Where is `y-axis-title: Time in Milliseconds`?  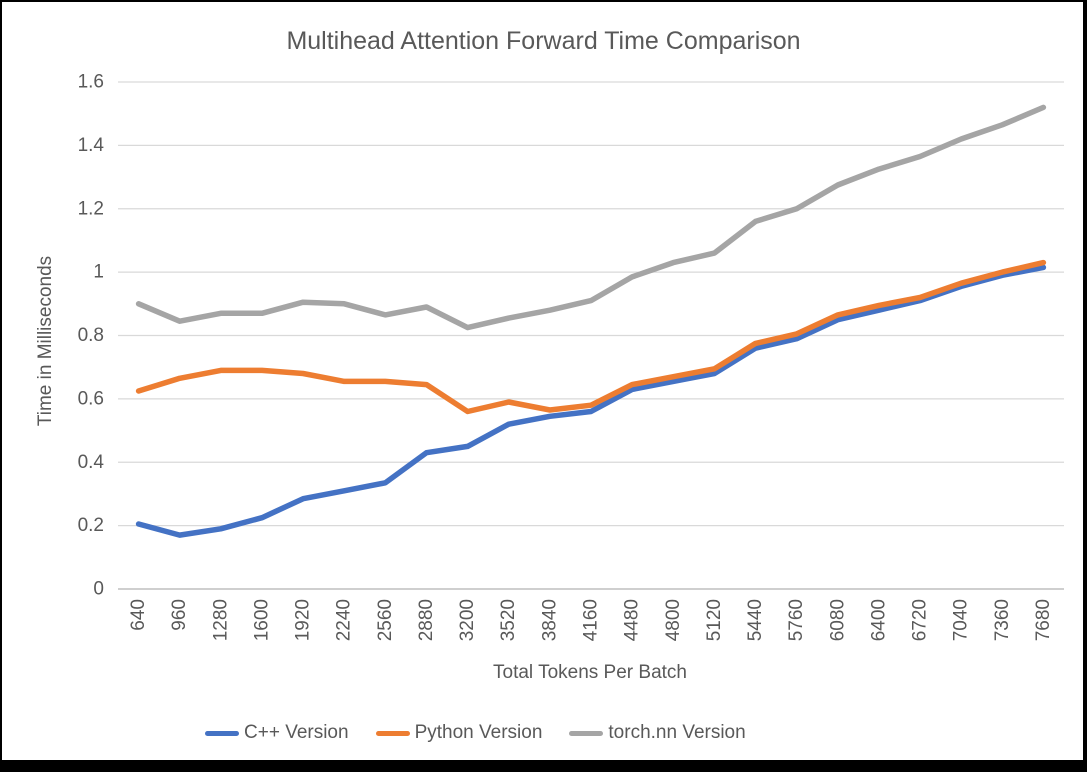 y-axis-title: Time in Milliseconds is located at coordinates (45, 341).